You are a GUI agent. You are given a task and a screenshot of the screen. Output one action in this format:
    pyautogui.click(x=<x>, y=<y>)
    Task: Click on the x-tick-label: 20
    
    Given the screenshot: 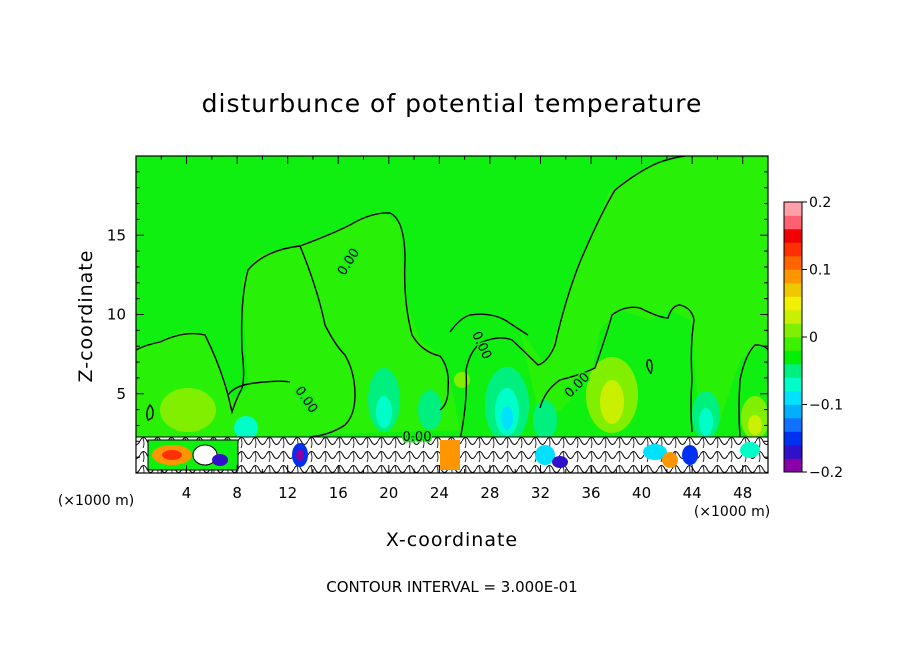 What is the action you would take?
    pyautogui.click(x=388, y=493)
    